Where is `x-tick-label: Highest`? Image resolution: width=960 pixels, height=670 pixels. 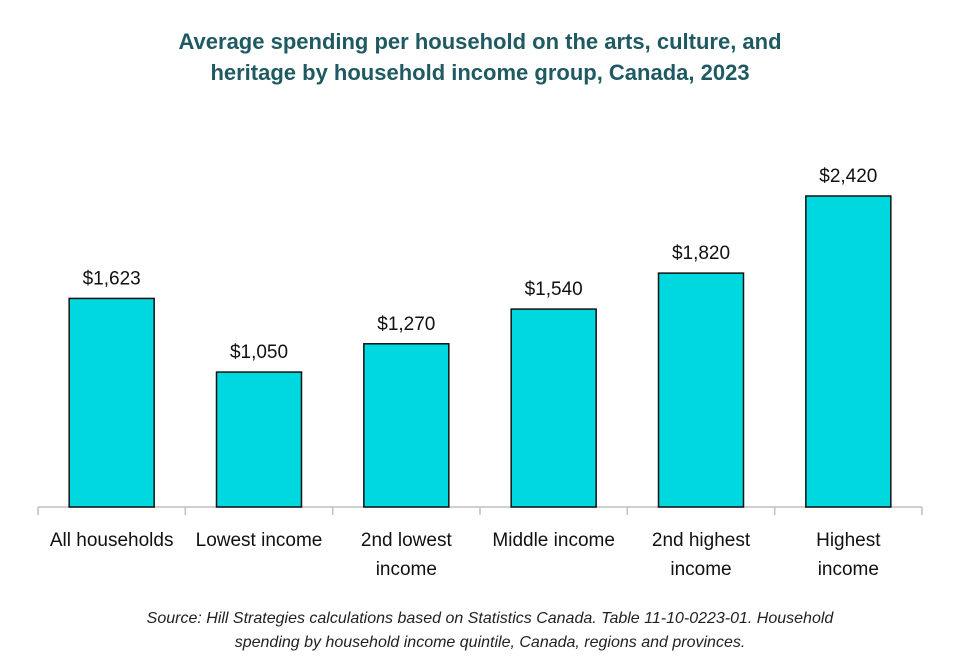
x-tick-label: Highest is located at coordinates (848, 540).